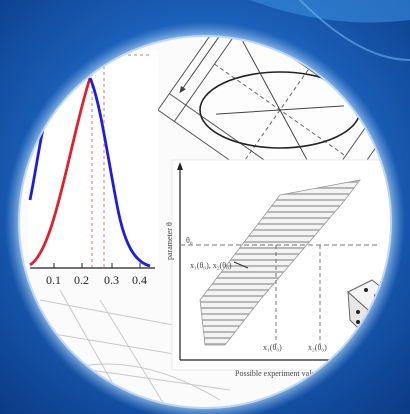 This screenshot has width=410, height=414. I want to click on y-axis-label: parameter θ, so click(169, 241).